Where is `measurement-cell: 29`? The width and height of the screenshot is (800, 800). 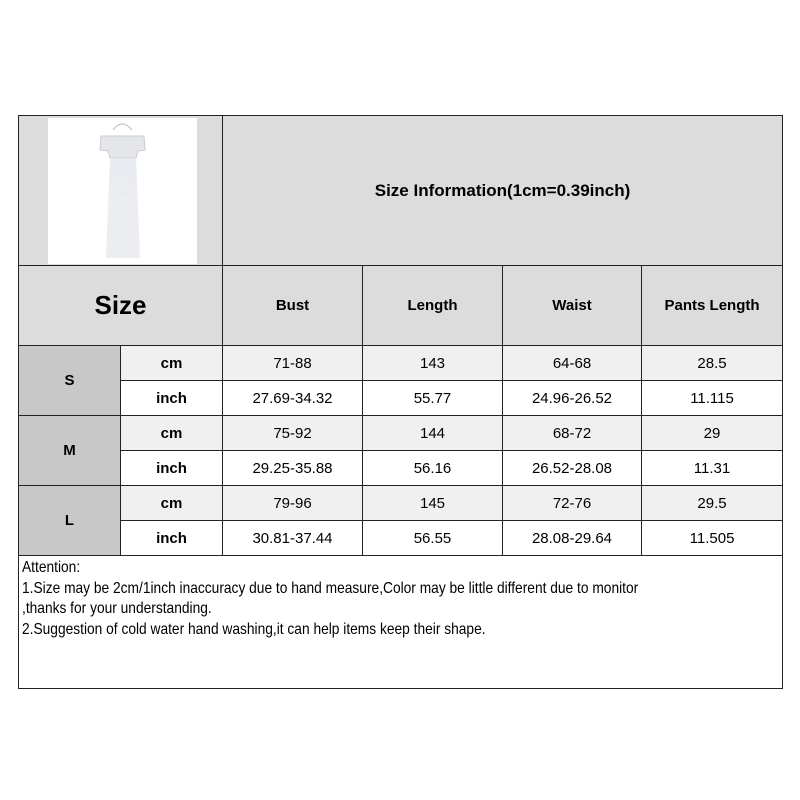 measurement-cell: 29 is located at coordinates (712, 433).